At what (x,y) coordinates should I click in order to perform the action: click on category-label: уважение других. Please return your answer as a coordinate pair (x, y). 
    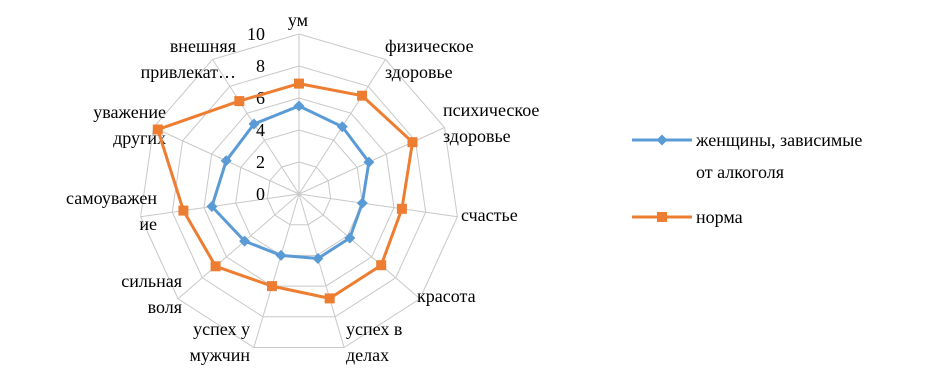
    Looking at the image, I should click on (129, 125).